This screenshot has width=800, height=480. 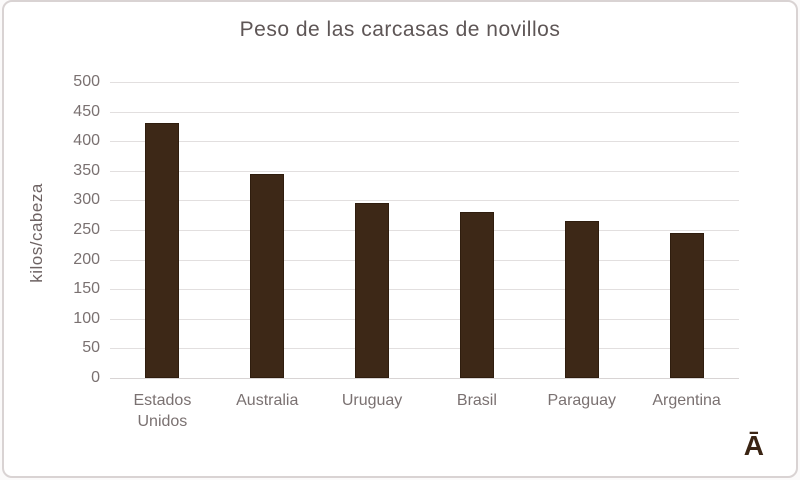 What do you see at coordinates (86, 289) in the screenshot?
I see `y-tick-label: 150` at bounding box center [86, 289].